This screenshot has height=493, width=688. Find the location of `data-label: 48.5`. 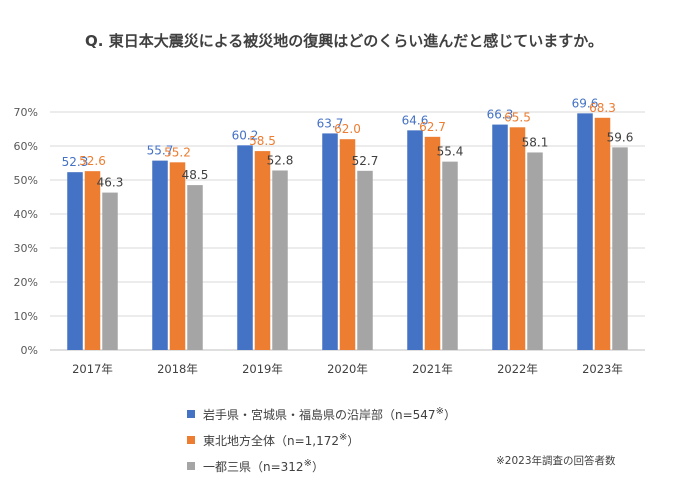

data-label: 48.5 is located at coordinates (195, 175).